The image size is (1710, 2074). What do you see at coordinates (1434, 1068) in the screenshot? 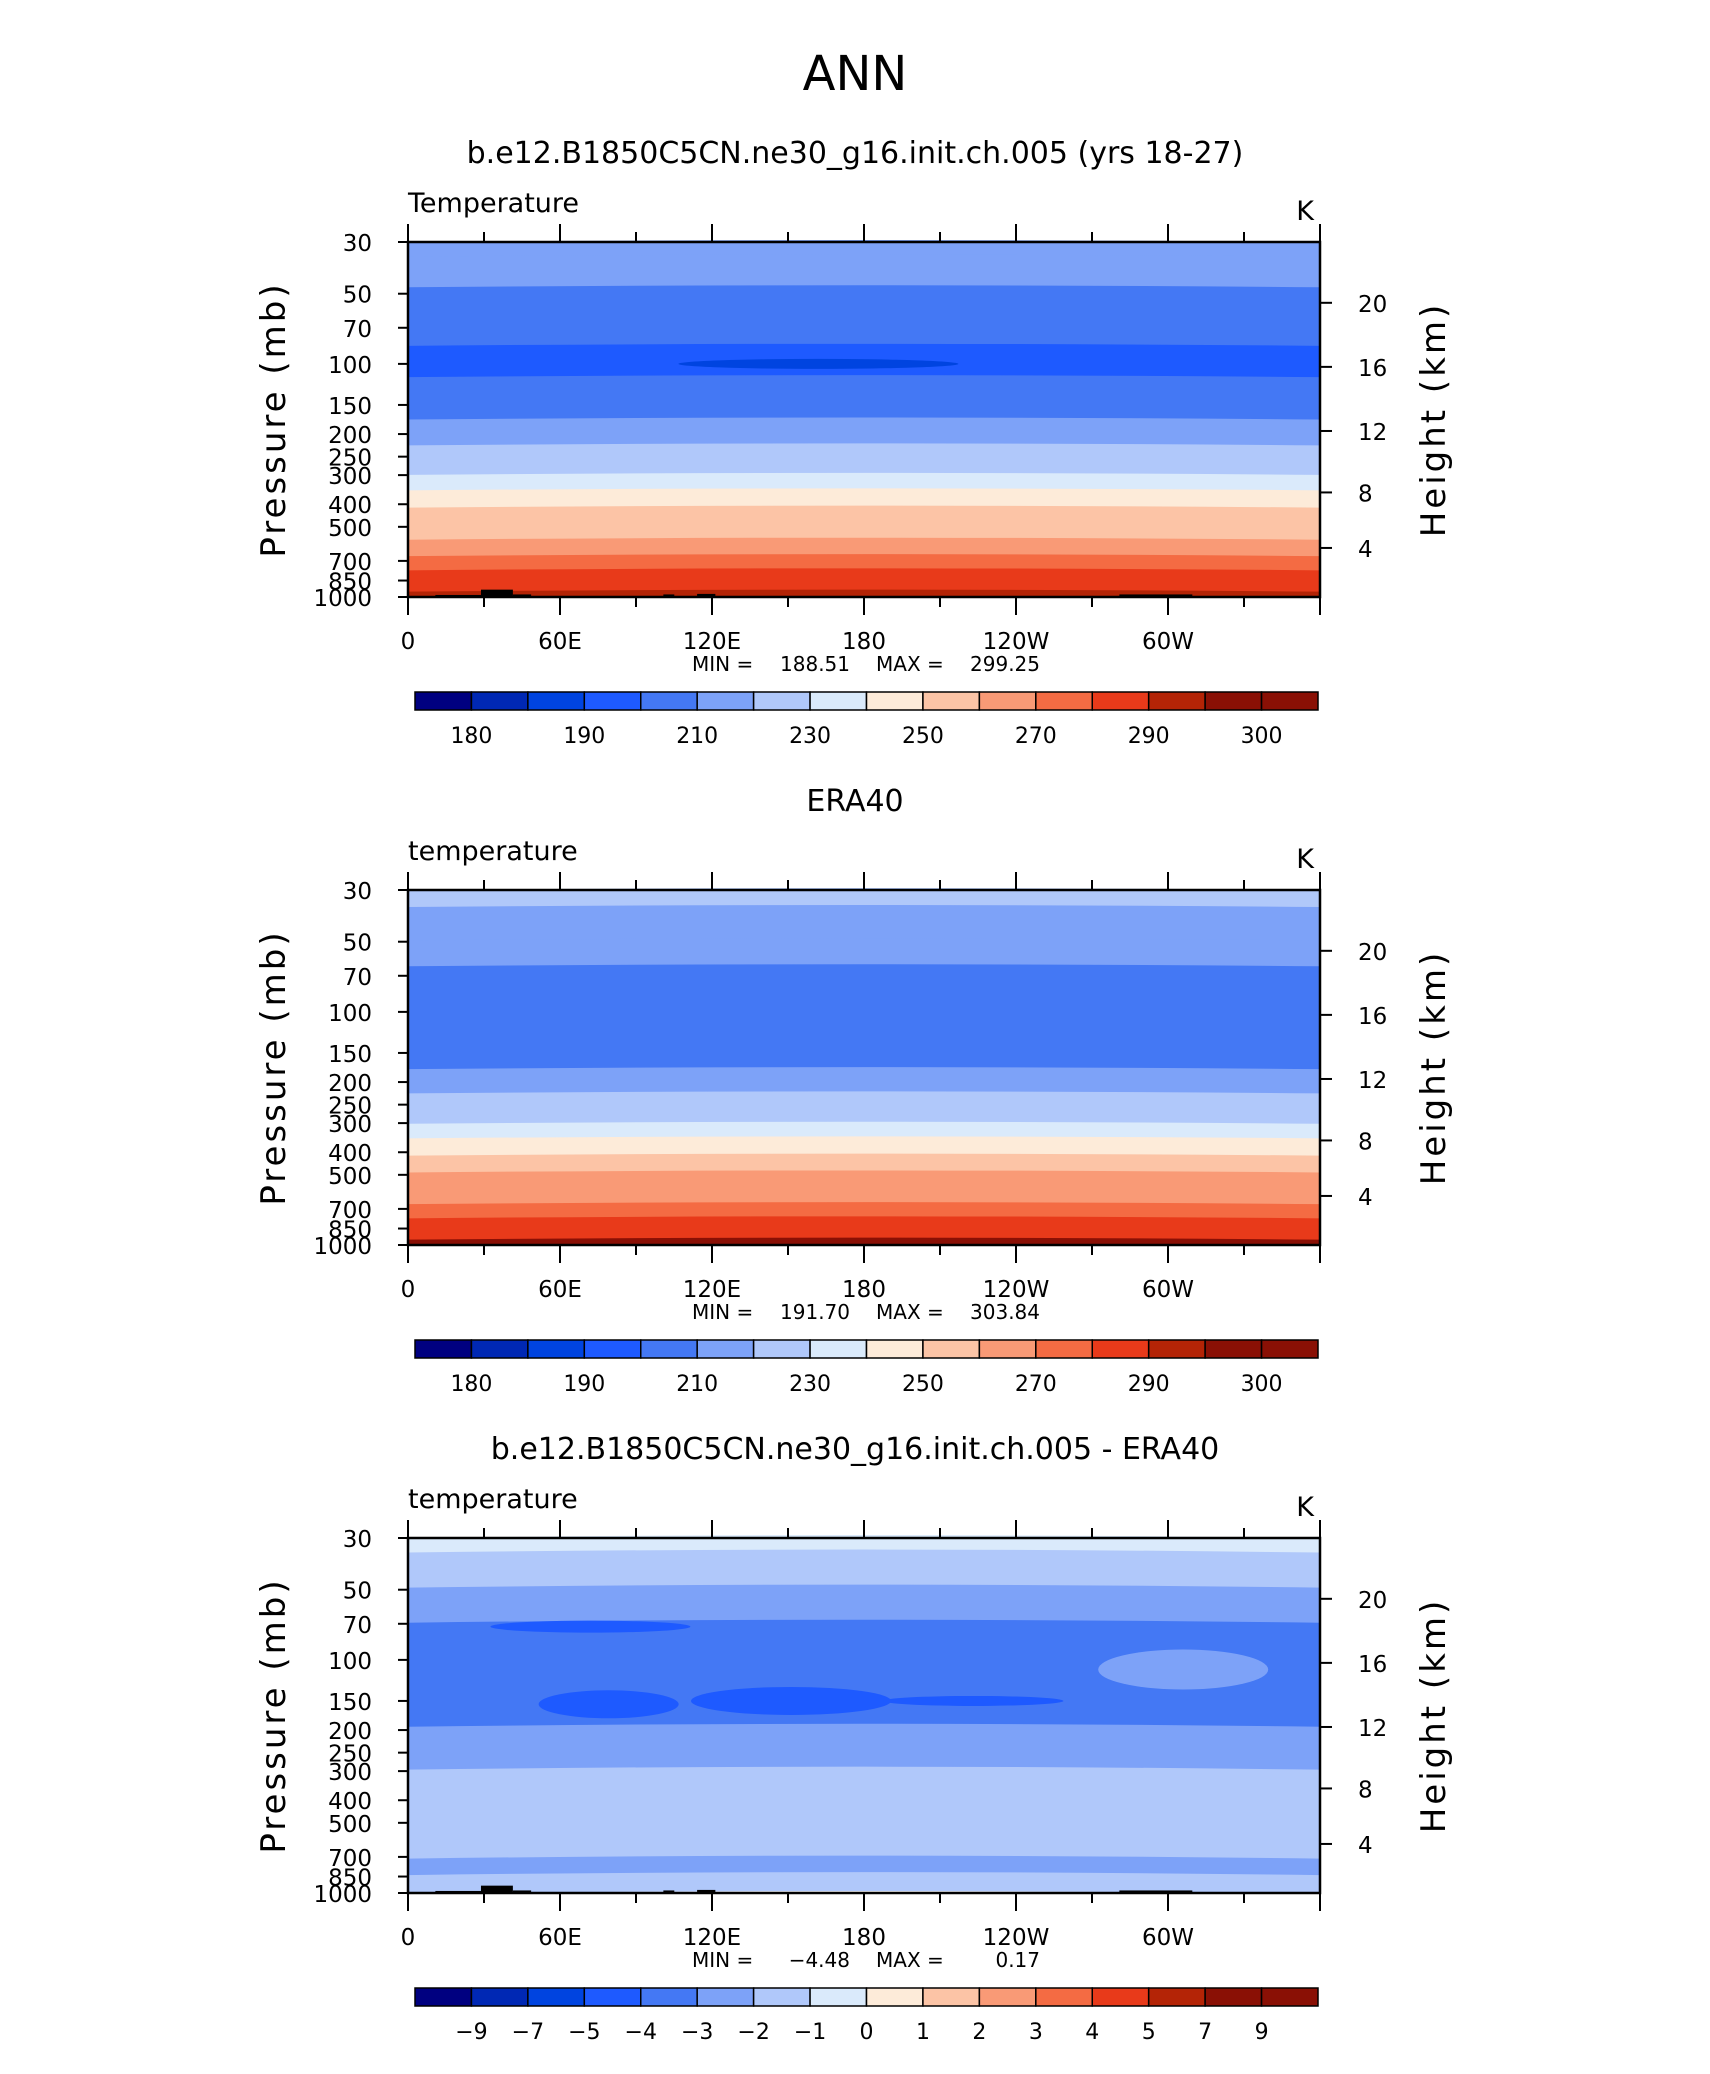
I see `y2-axis-label: Height (km)` at bounding box center [1434, 1068].